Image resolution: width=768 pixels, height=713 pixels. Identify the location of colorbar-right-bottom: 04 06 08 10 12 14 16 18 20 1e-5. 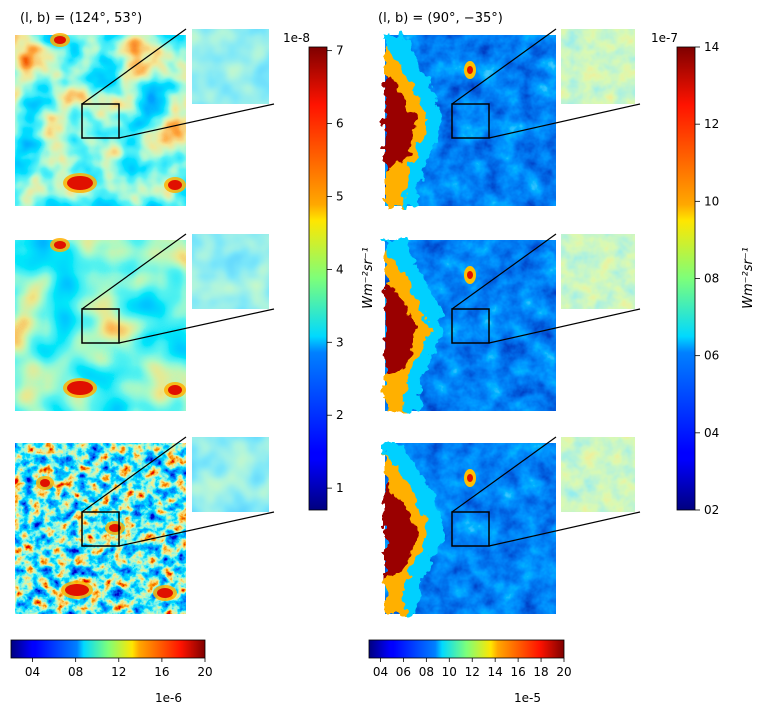
(470, 672).